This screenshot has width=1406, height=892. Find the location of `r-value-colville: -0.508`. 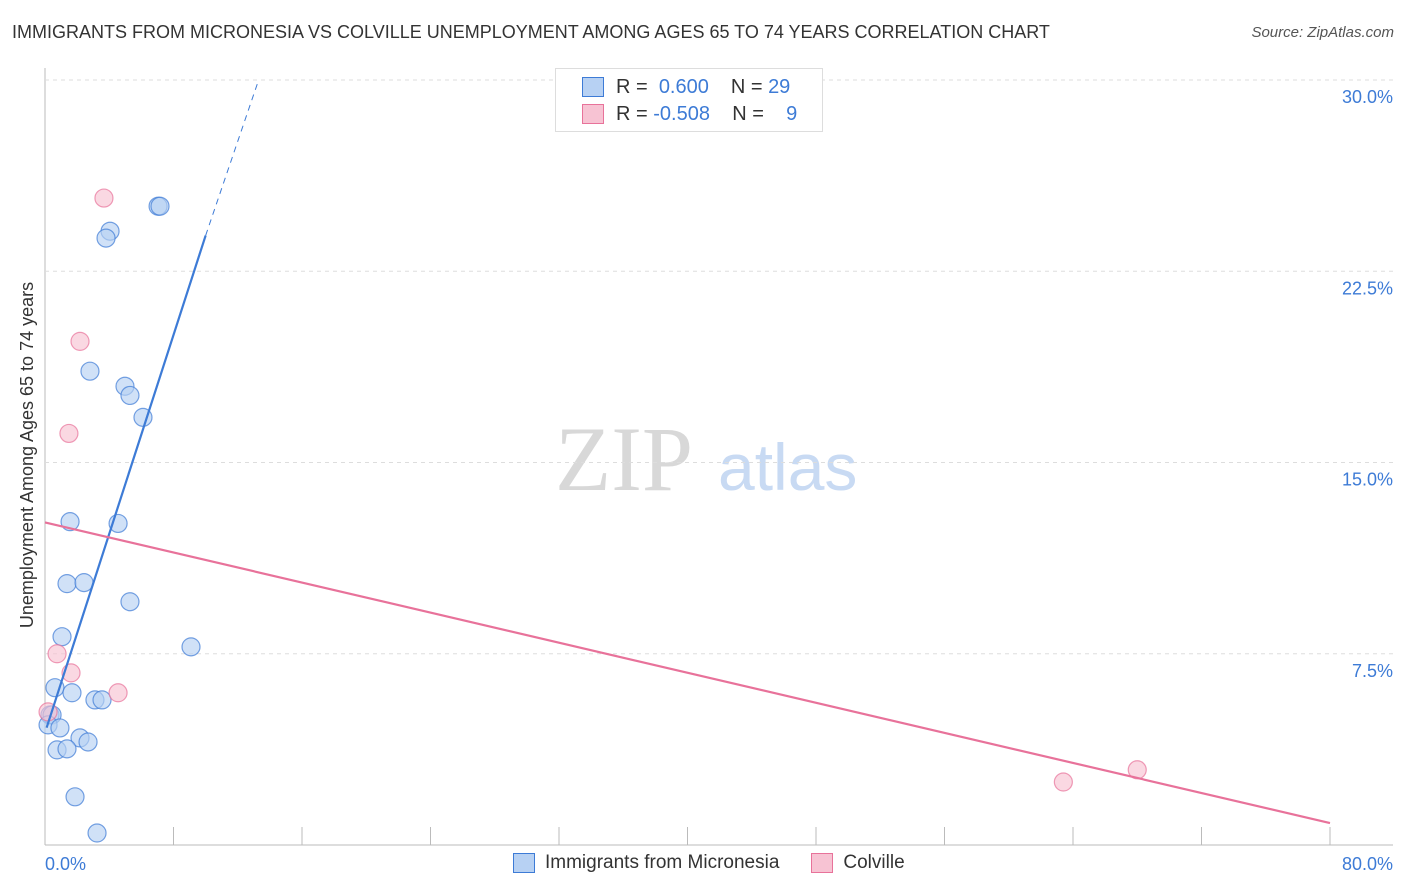

r-value-colville: -0.508 is located at coordinates (681, 113).